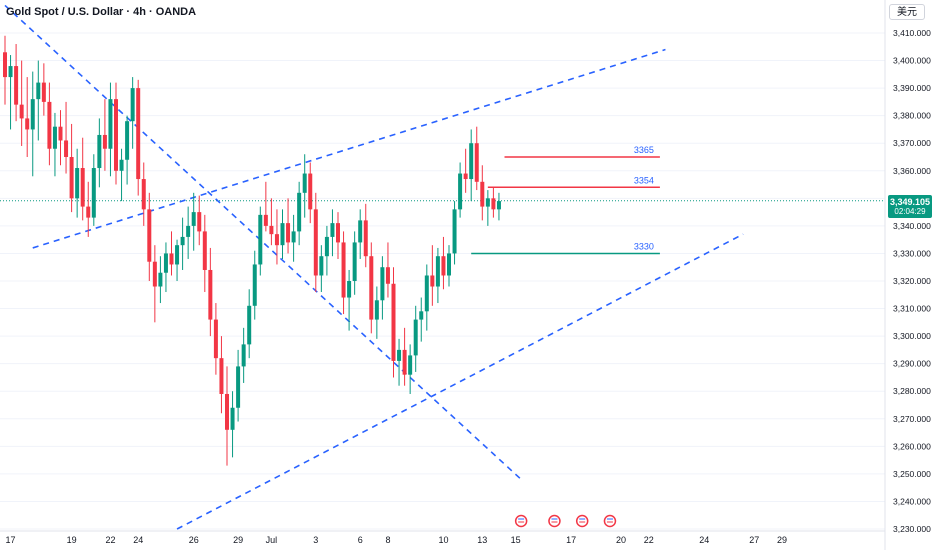 The height and width of the screenshot is (550, 932). What do you see at coordinates (621, 540) in the screenshot?
I see `x-tick-label: 20` at bounding box center [621, 540].